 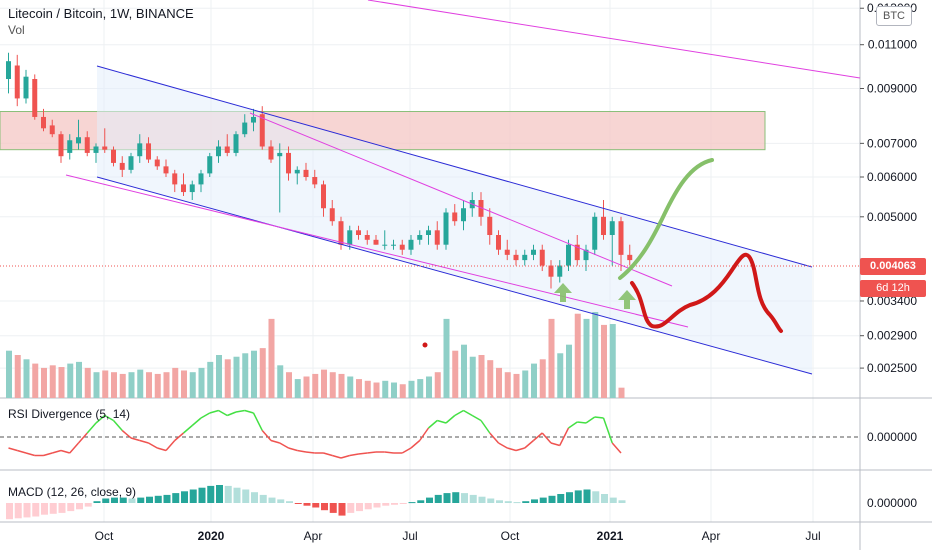 What do you see at coordinates (892, 368) in the screenshot?
I see `y-tick-label: 0.002500` at bounding box center [892, 368].